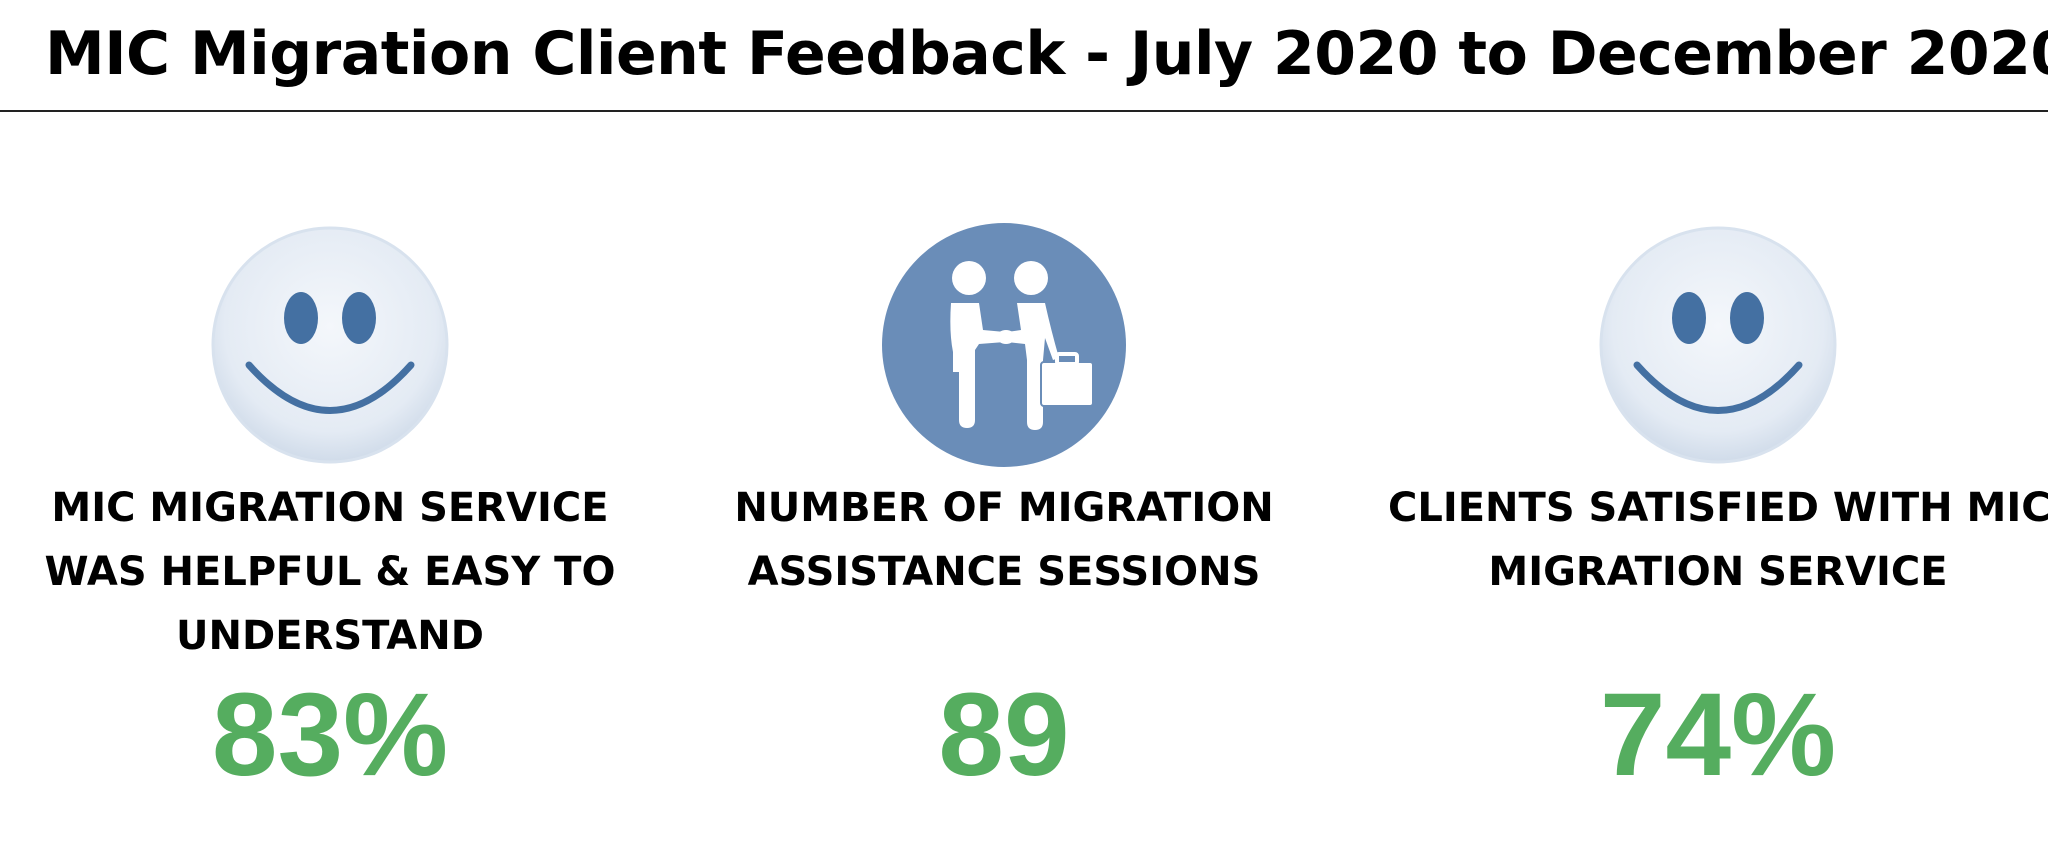 This screenshot has height=842, width=2048. I want to click on stat-label-line: MIGRATION SERVICE, so click(1718, 572).